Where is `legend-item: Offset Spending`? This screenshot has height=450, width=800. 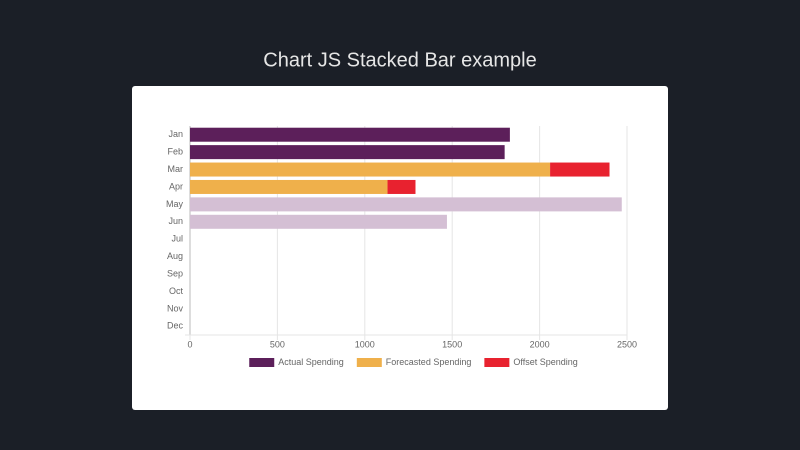 legend-item: Offset Spending is located at coordinates (531, 362).